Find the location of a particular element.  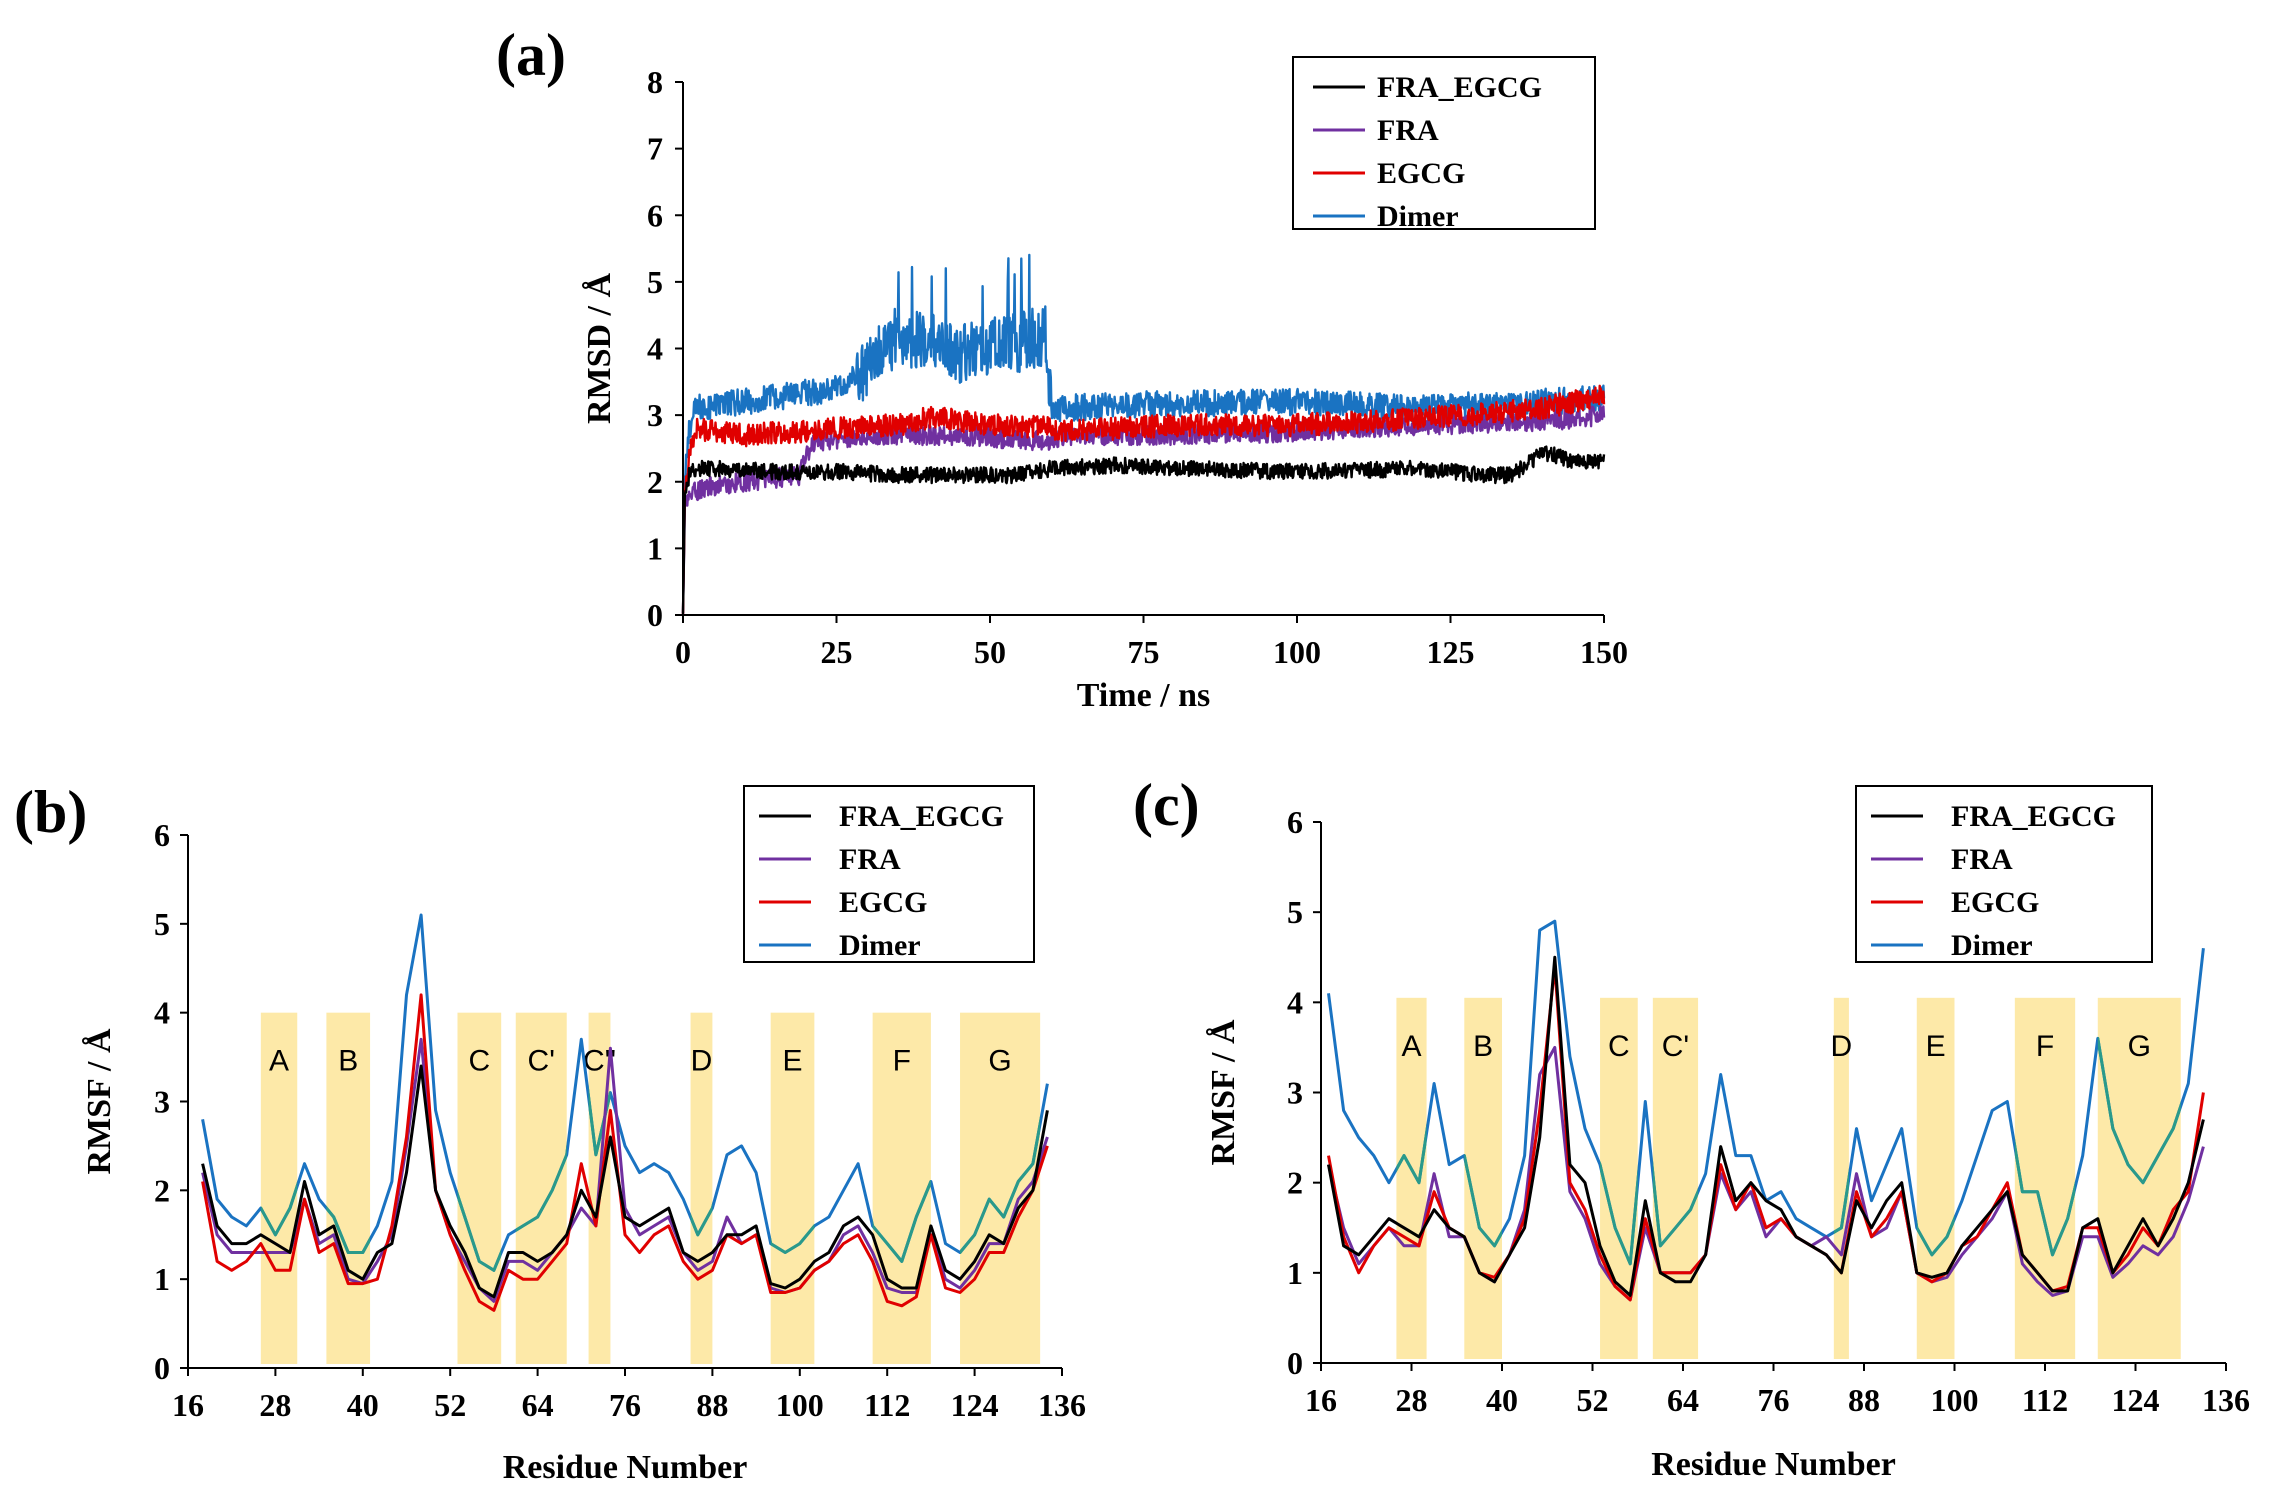

panel-label: (c) is located at coordinates (1166, 805).